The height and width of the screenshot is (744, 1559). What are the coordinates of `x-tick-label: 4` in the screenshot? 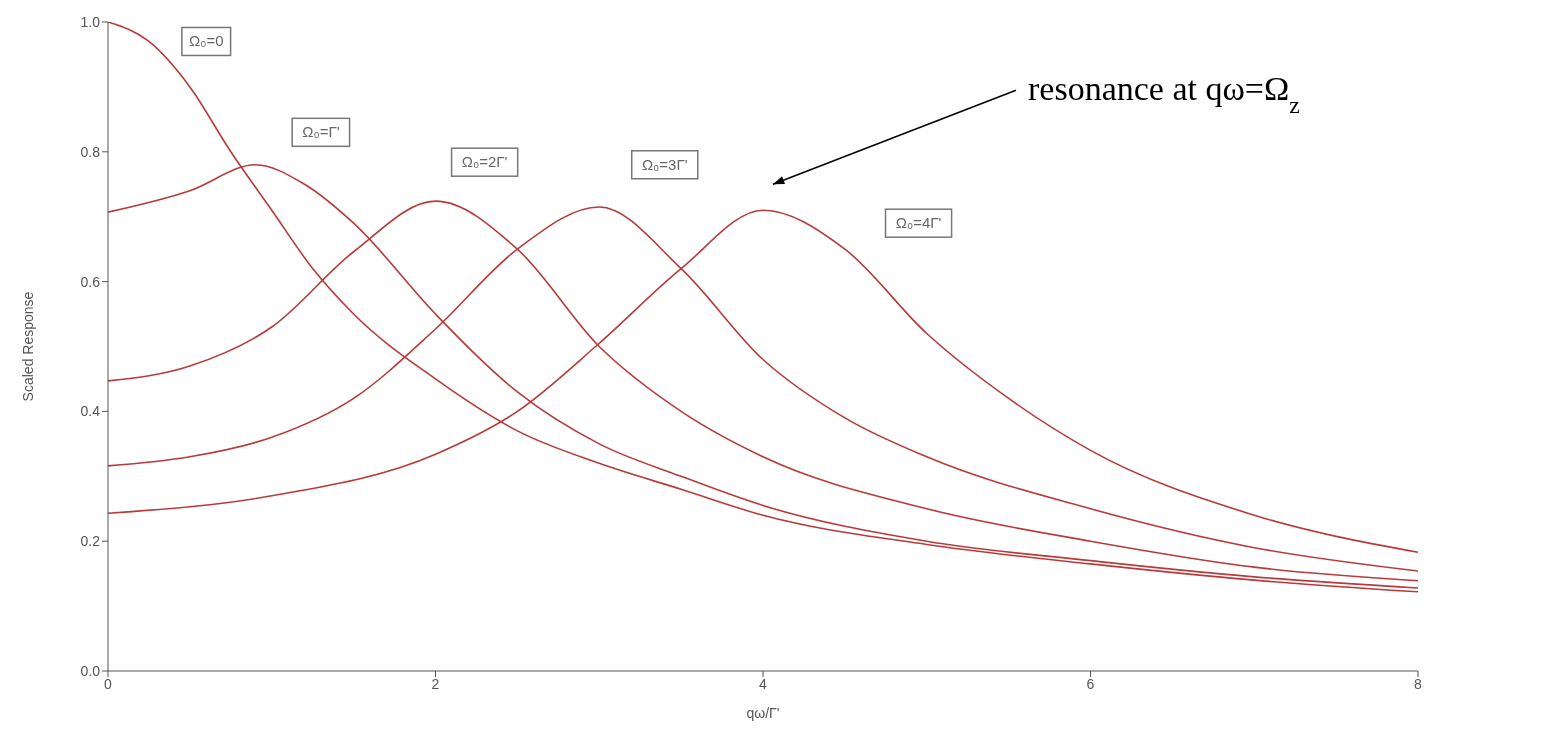 It's located at (763, 683).